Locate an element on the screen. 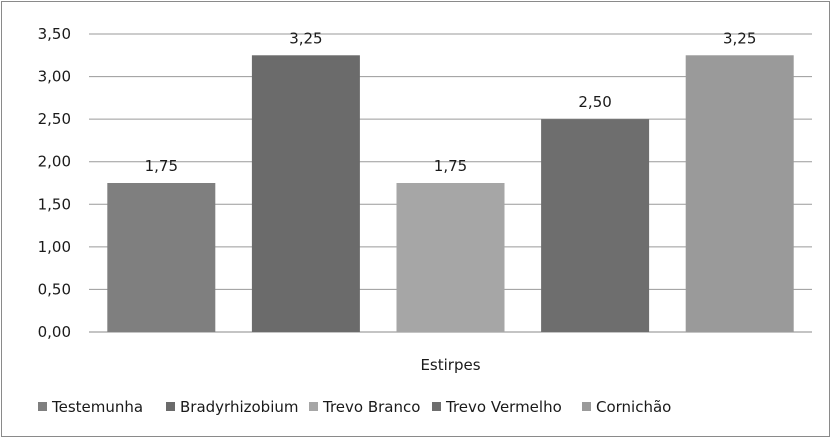  y-tick-label: 3,00 is located at coordinates (54, 77).